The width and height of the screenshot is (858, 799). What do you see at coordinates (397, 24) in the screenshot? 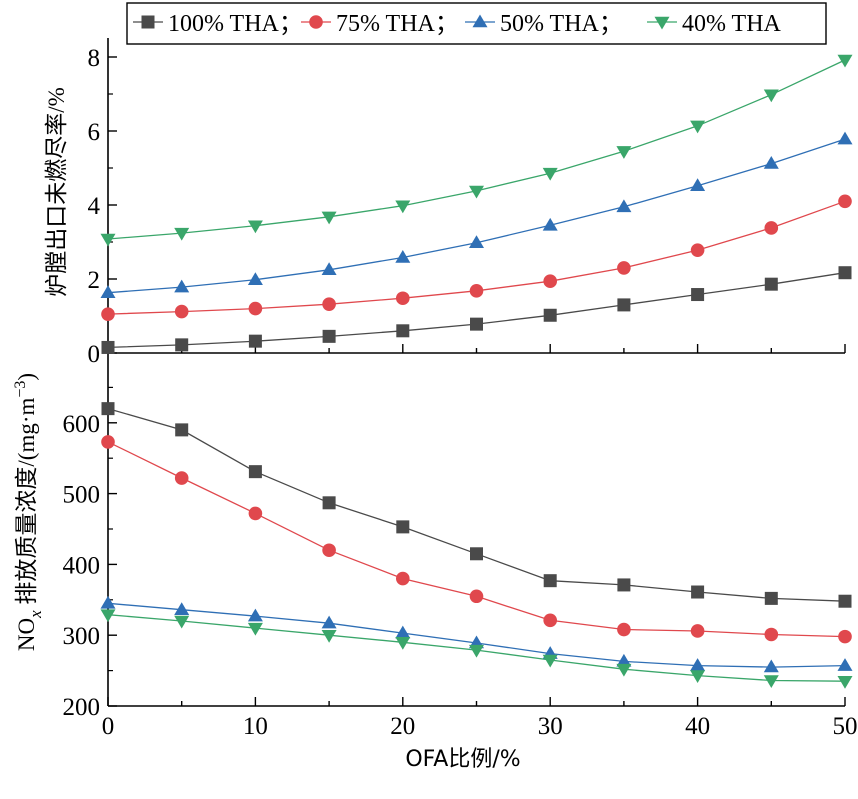
I see `legend-label: 75% THA；` at bounding box center [397, 24].